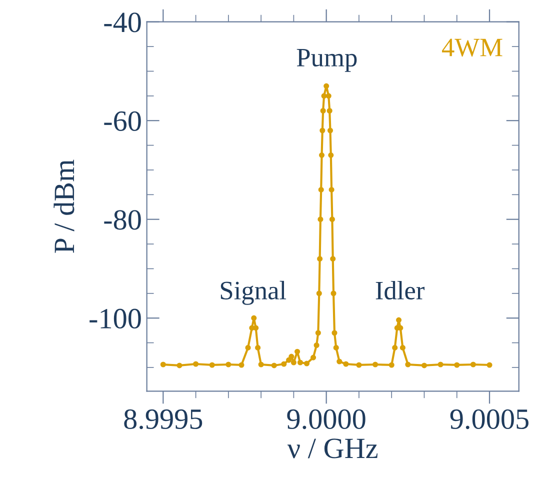  I want to click on annotation: Signal, so click(253, 292).